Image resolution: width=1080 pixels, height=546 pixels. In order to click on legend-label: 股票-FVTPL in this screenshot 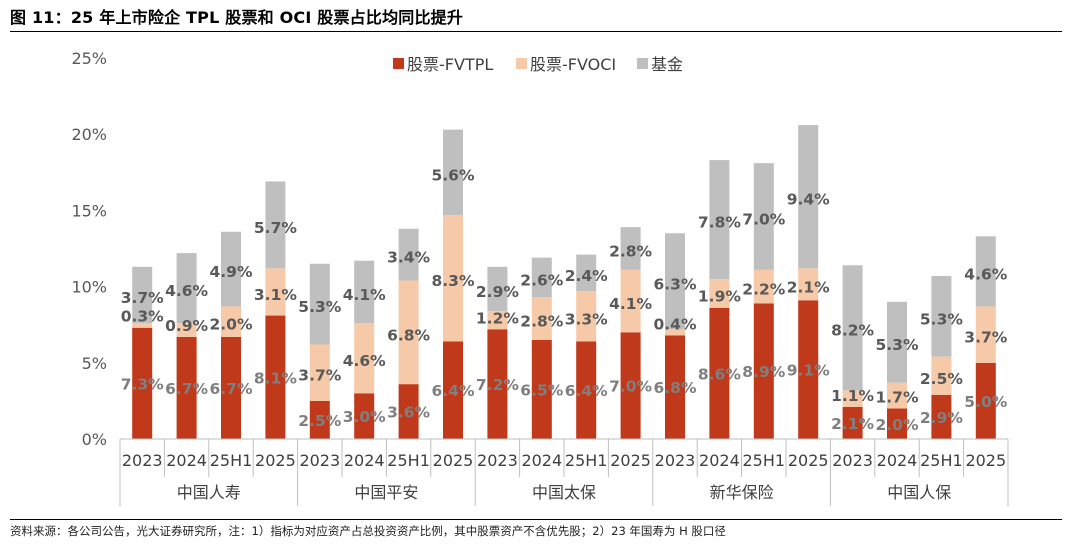, I will do `click(450, 64)`.